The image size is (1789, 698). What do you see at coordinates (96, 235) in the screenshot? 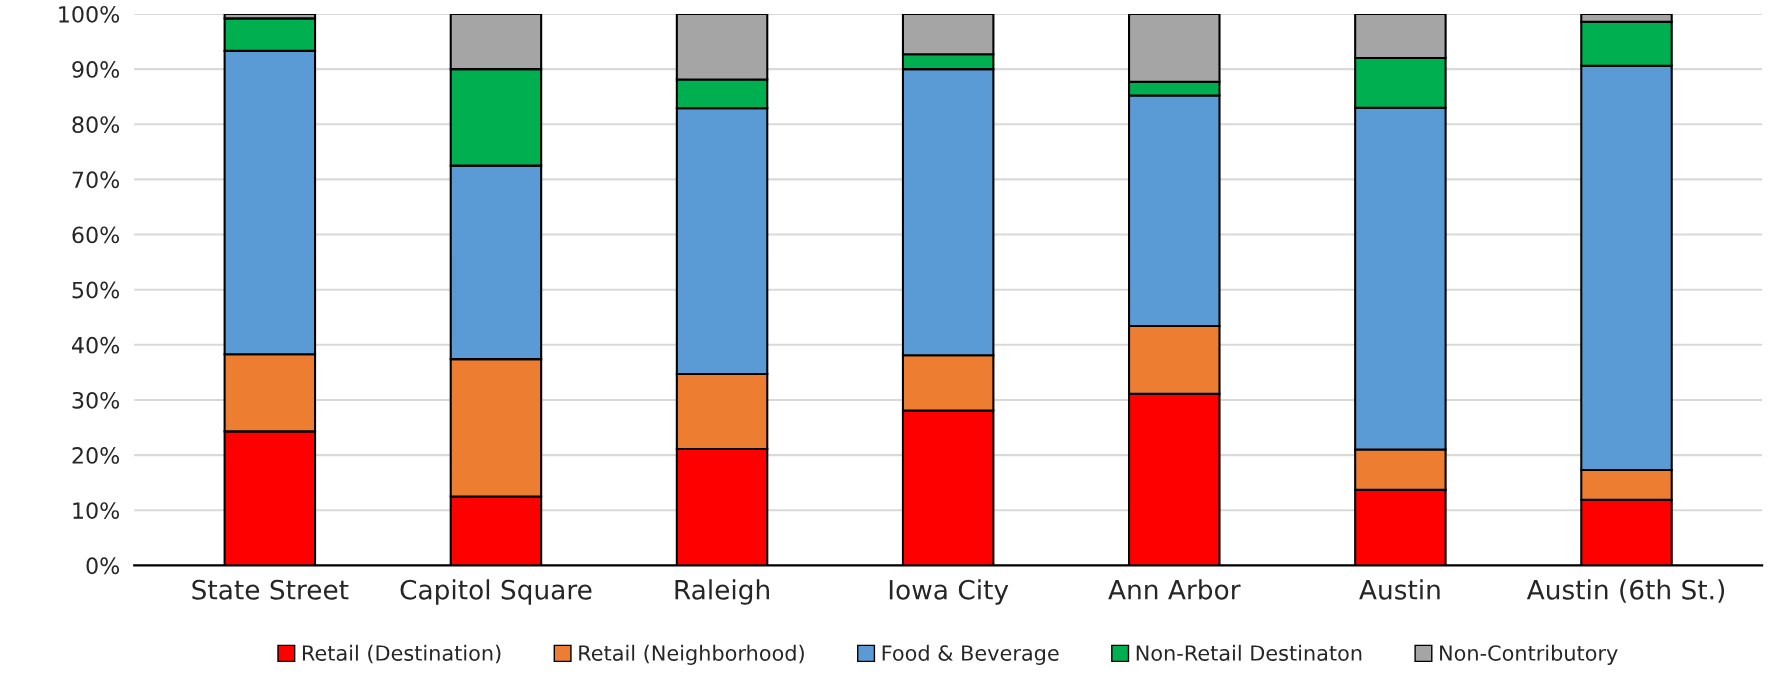
I see `y-tick-label: 60%` at bounding box center [96, 235].